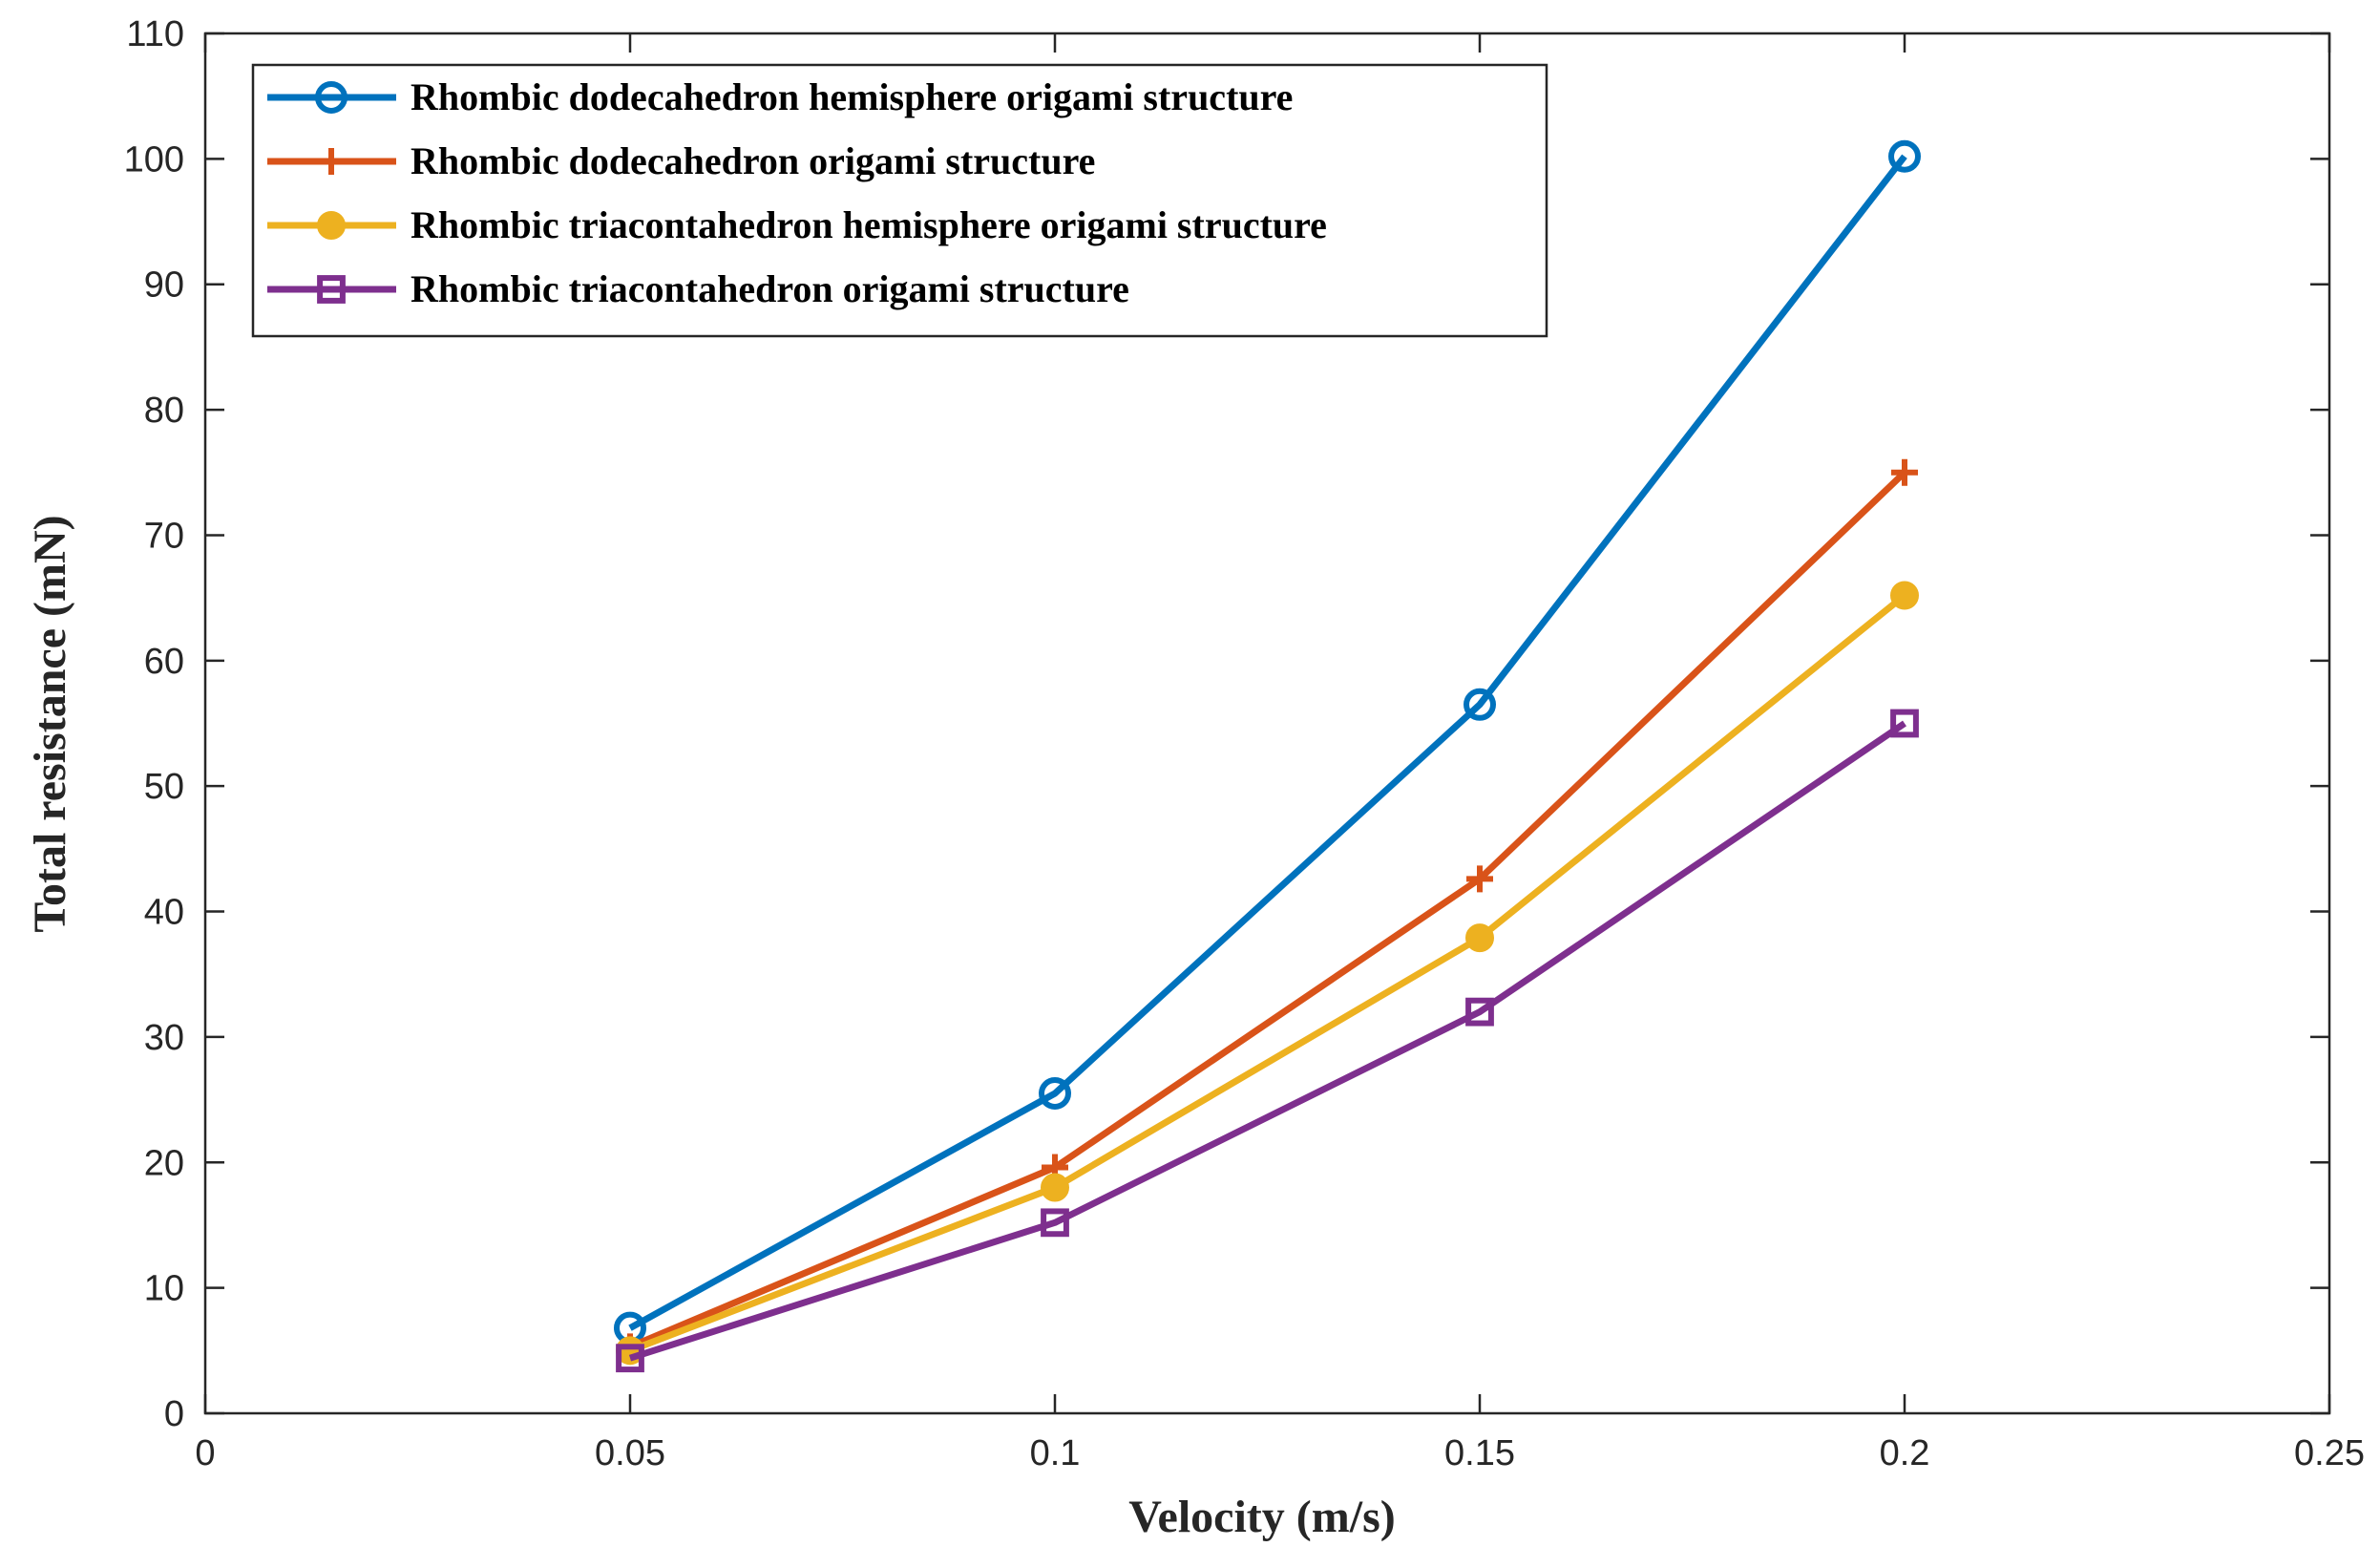 This screenshot has height=1568, width=2380. Describe the element at coordinates (164, 787) in the screenshot. I see `y-tick-label: 50` at that location.